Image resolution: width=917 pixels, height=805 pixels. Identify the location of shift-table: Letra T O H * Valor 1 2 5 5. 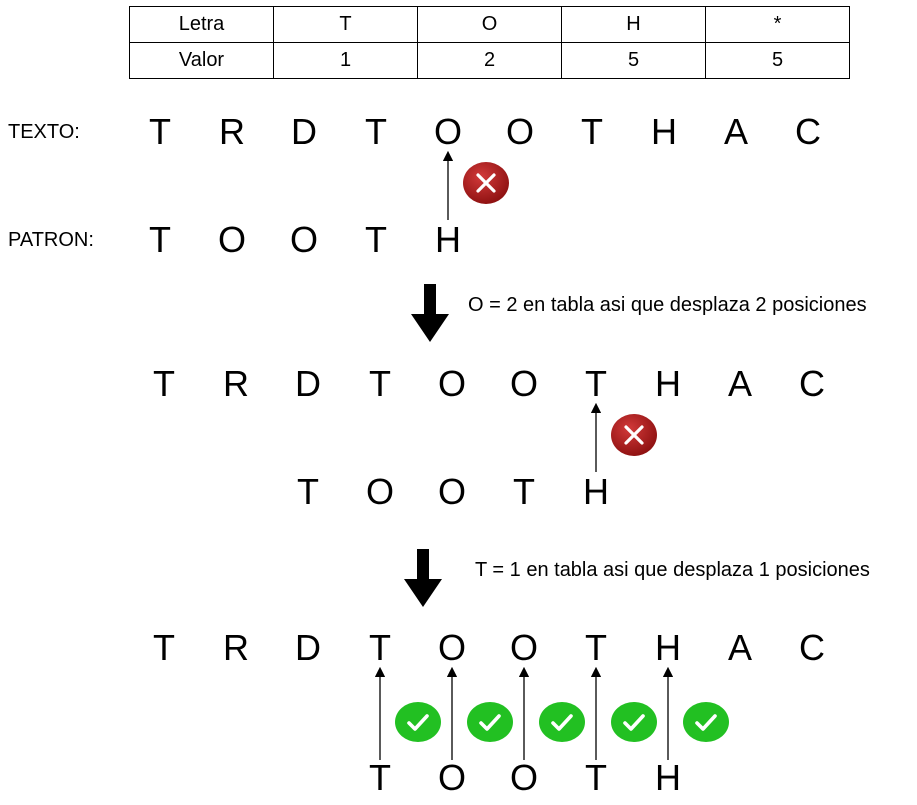
(489, 42).